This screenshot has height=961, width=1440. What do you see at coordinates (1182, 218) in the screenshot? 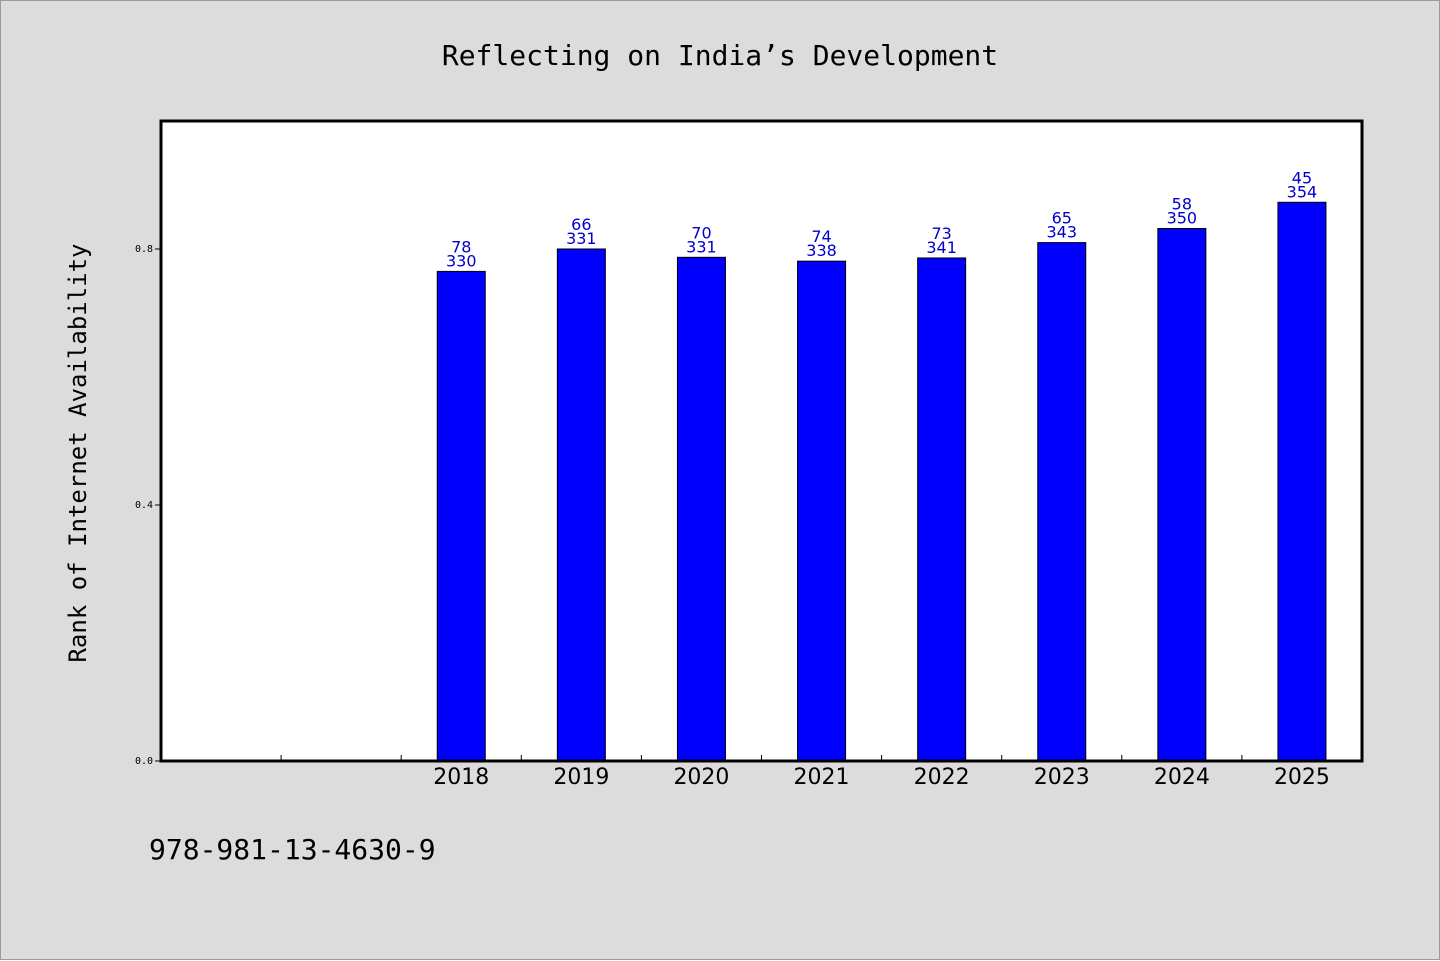
I see `bar-label-bottom: 350` at bounding box center [1182, 218].